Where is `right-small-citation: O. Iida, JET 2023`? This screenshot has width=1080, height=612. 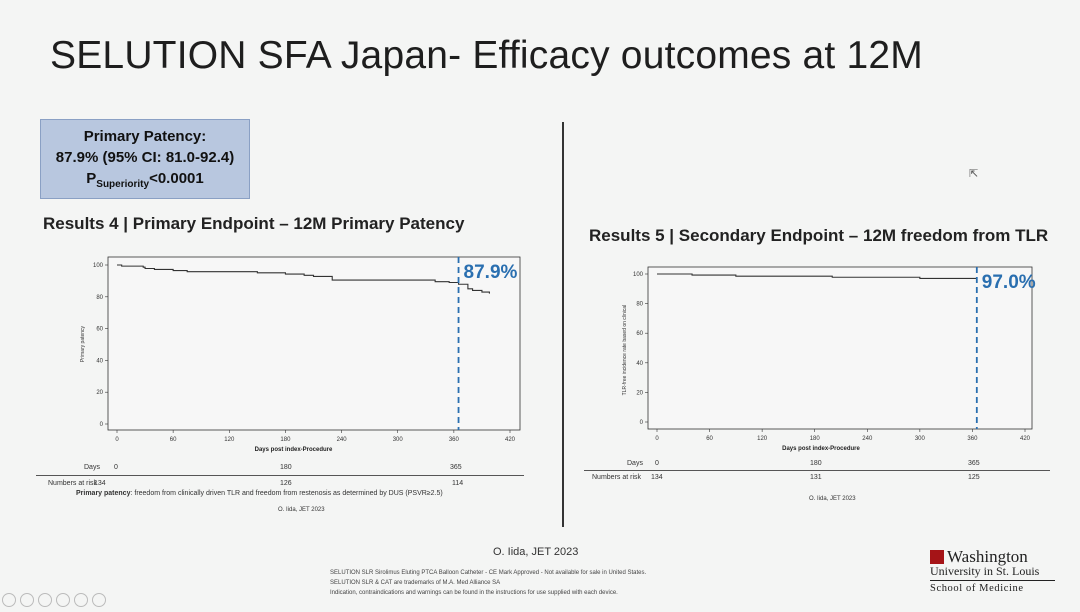 right-small-citation: O. Iida, JET 2023 is located at coordinates (832, 499).